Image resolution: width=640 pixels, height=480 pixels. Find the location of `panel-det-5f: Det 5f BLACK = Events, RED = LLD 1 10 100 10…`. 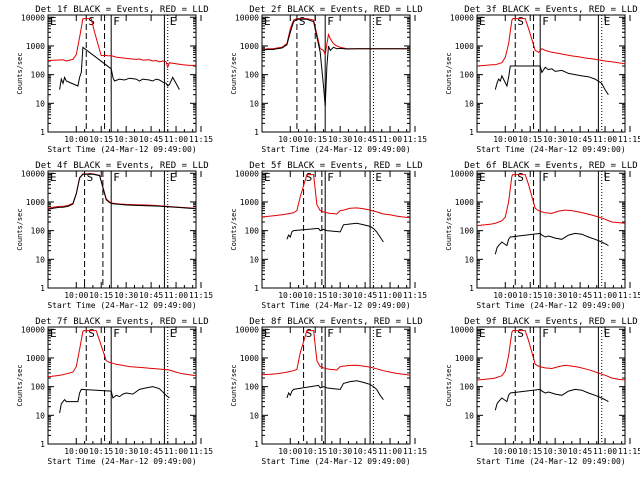

panel-det-5f: Det 5f BLACK = Events, RED = LLD 1 10 100 10… is located at coordinates (328, 235).